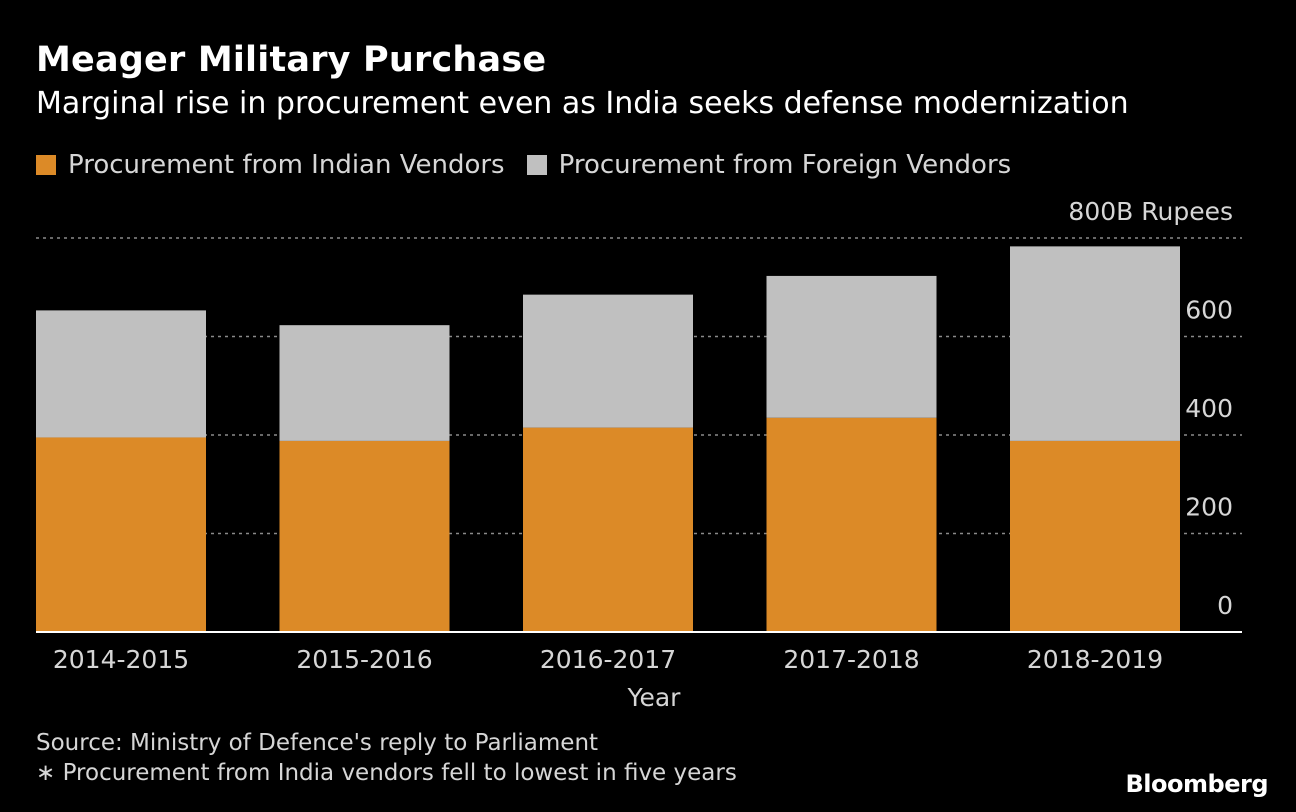 Image resolution: width=1296 pixels, height=812 pixels. What do you see at coordinates (654, 697) in the screenshot?
I see `x-axis-title: Year` at bounding box center [654, 697].